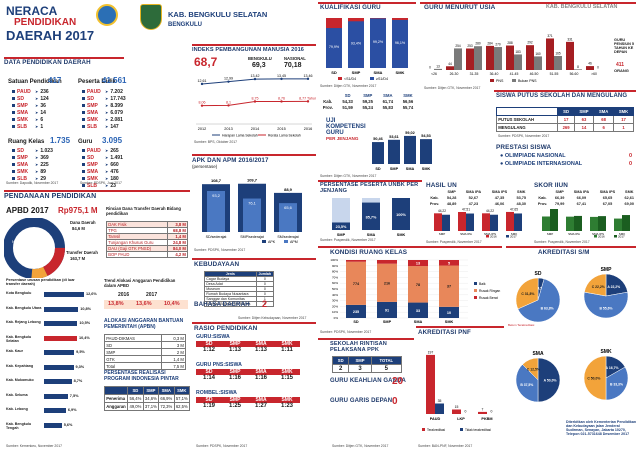 This screenshot has height=453, width=640. I want to click on tren-year-2016: 2016, so click(124, 295).